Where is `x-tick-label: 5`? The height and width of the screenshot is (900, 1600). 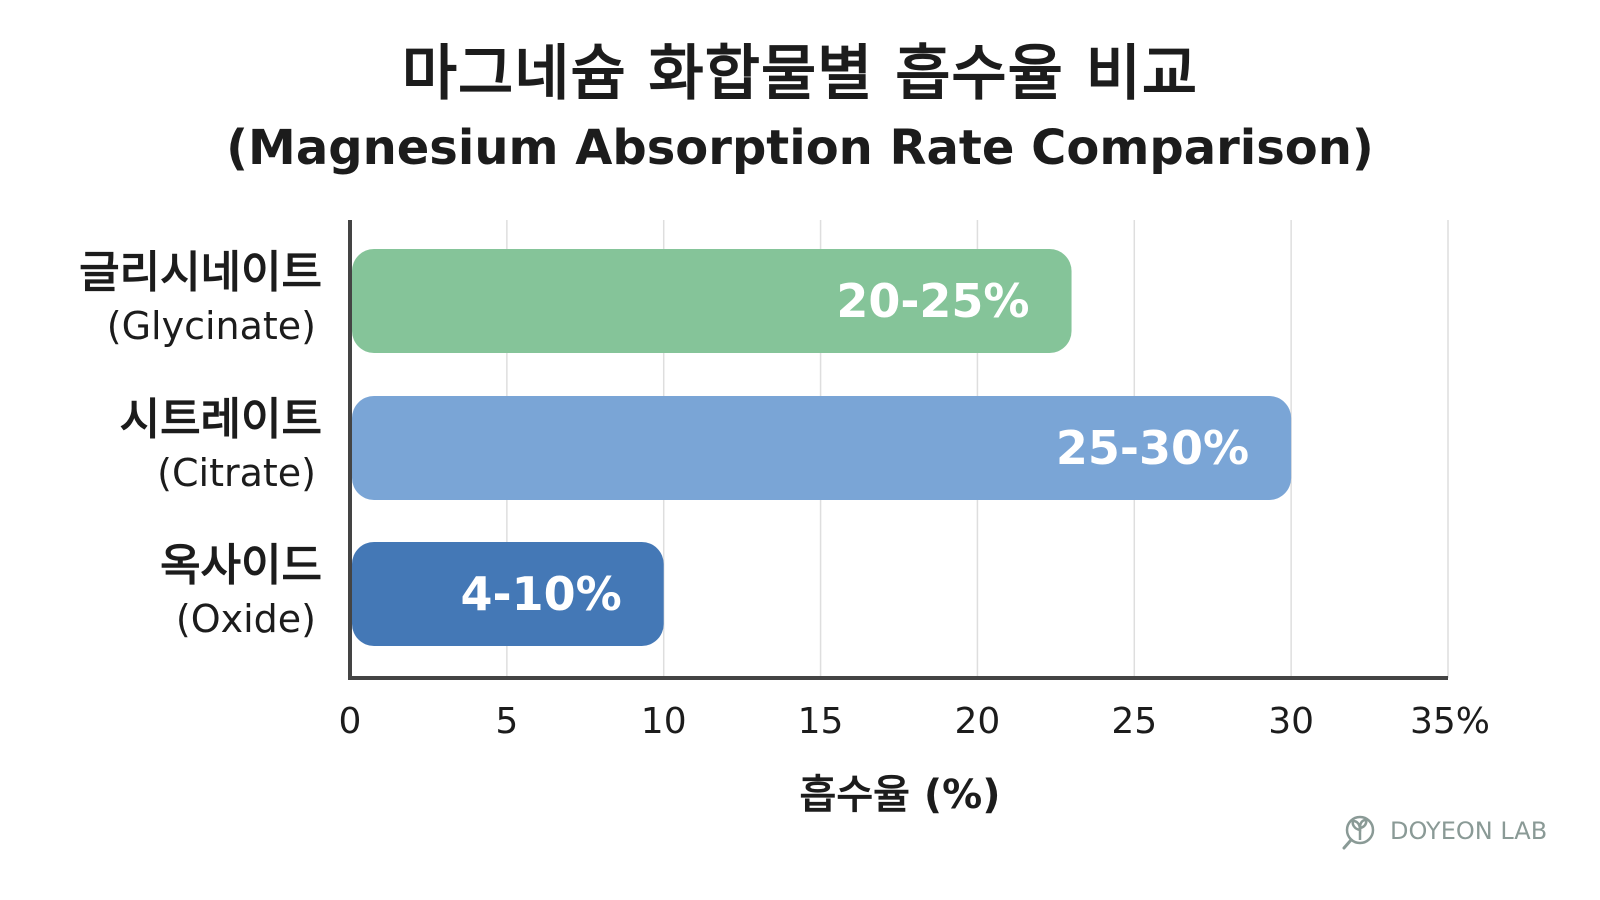
x-tick-label: 5 is located at coordinates (506, 721).